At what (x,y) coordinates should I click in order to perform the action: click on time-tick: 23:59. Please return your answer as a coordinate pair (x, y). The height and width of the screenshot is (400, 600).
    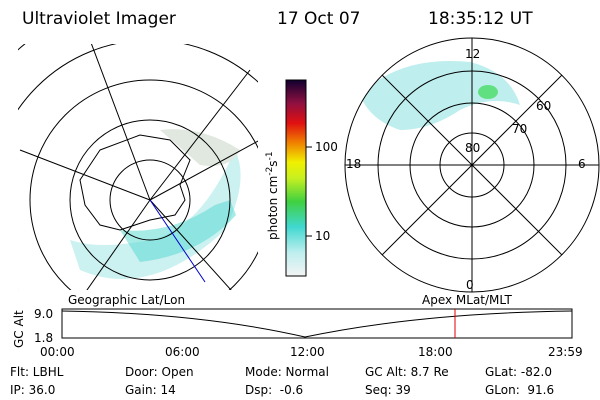
    Looking at the image, I should click on (565, 352).